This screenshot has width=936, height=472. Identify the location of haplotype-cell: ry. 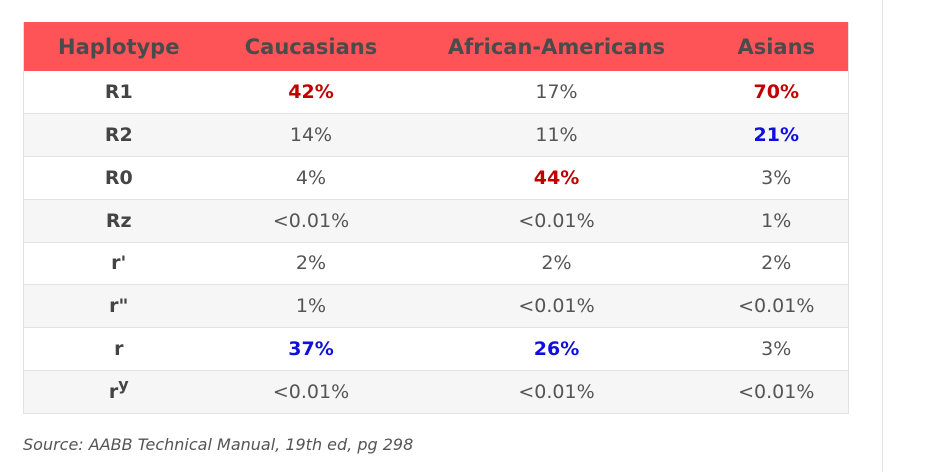
(119, 391).